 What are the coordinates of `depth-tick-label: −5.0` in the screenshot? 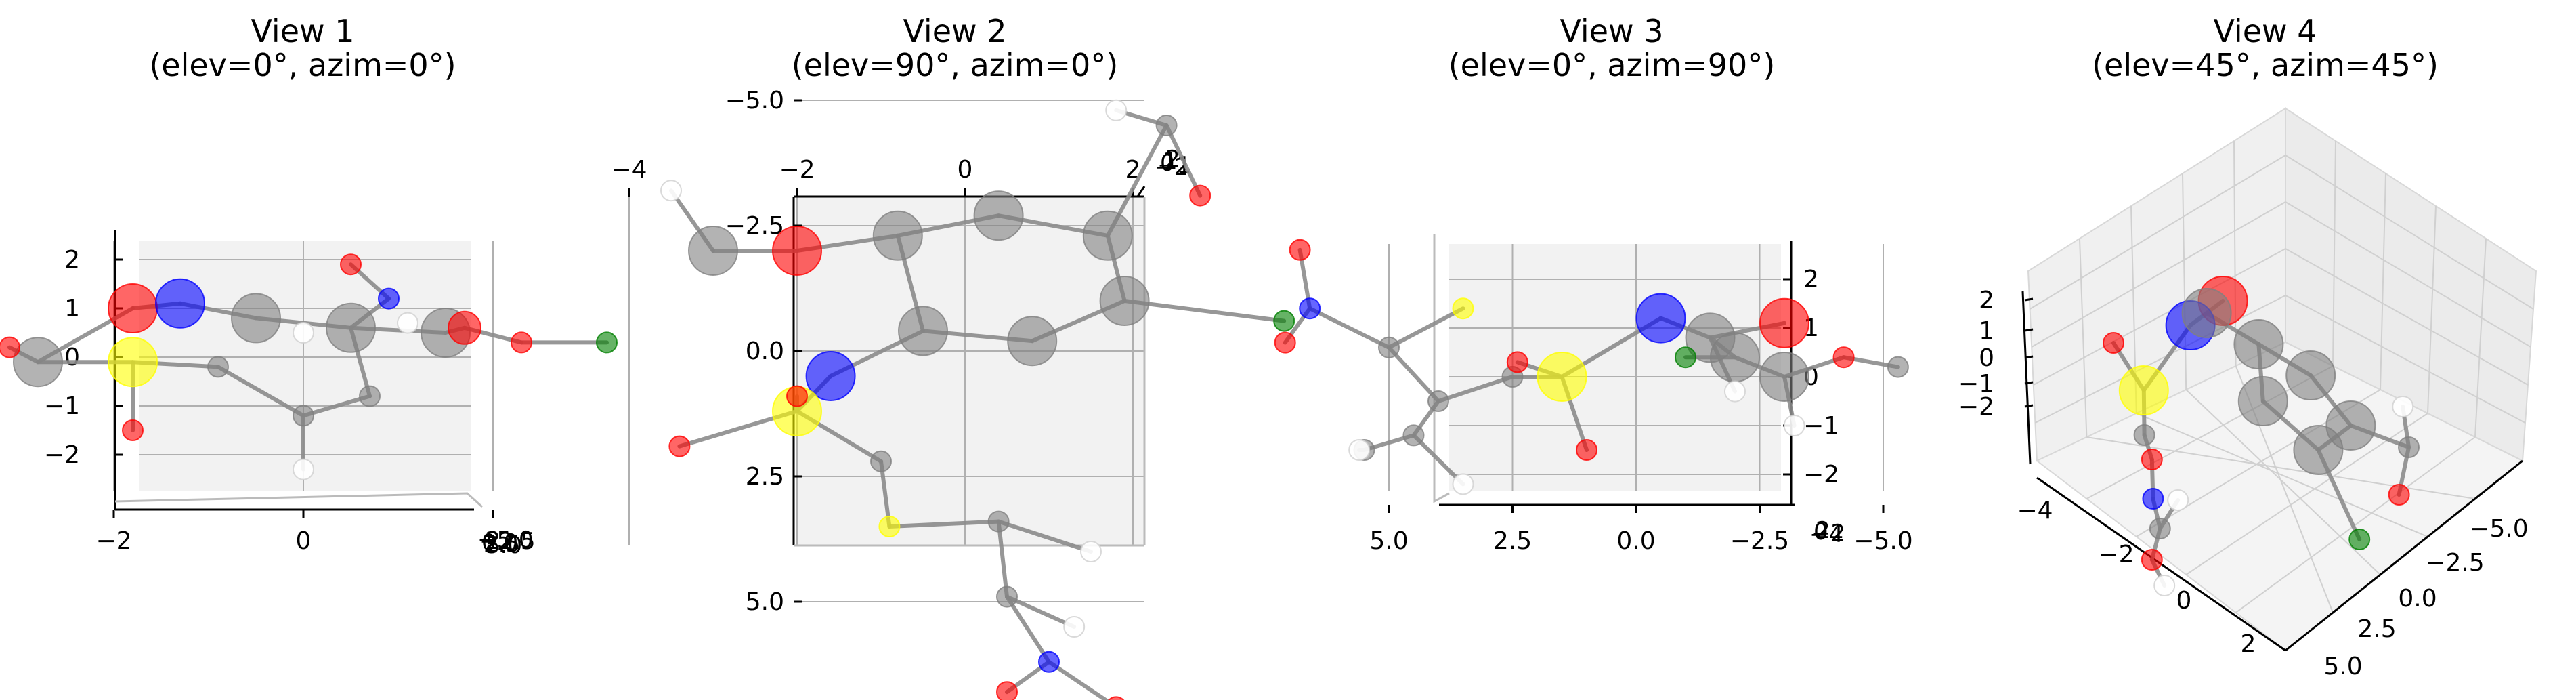 It's located at (505, 540).